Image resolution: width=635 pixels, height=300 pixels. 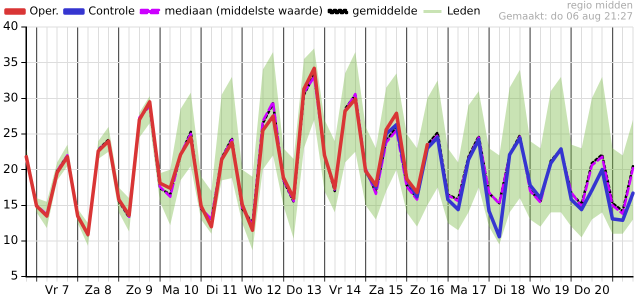 I want to click on x-tick-label: Zo 16, so click(x=427, y=289).